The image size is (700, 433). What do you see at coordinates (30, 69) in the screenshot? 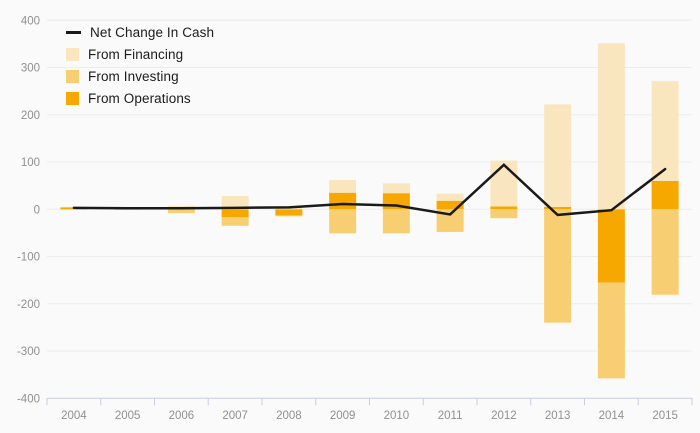
I see `y-axis-tick-label: 300` at bounding box center [30, 69].